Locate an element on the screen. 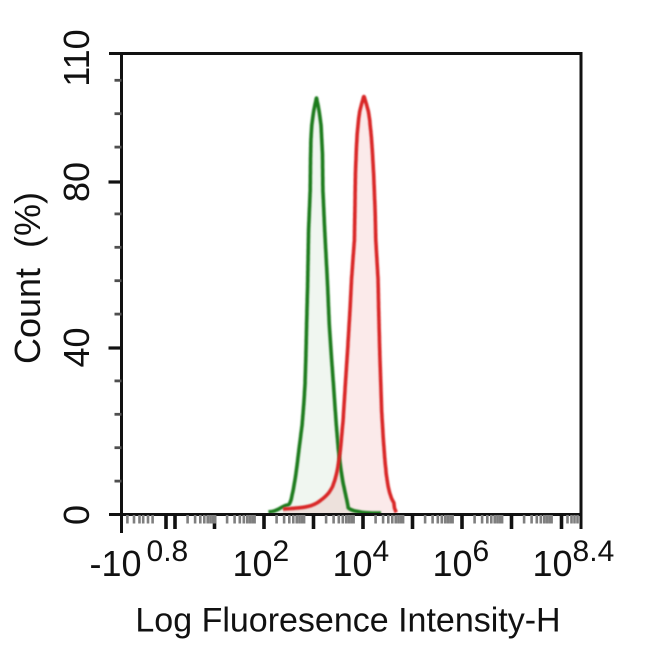 The image size is (650, 654). svg-text: Count (%) is located at coordinates (27, 278).